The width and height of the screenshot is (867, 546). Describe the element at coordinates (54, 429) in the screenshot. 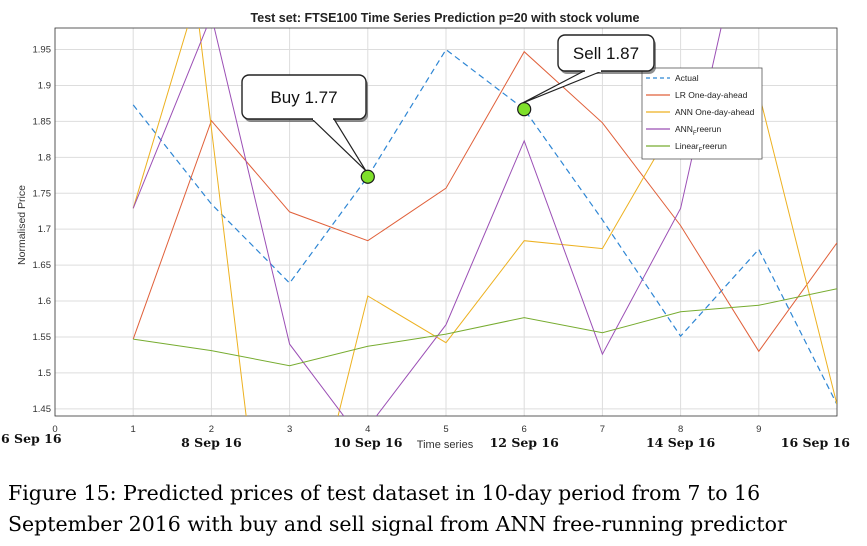

I see `x-tick-label: 0` at that location.